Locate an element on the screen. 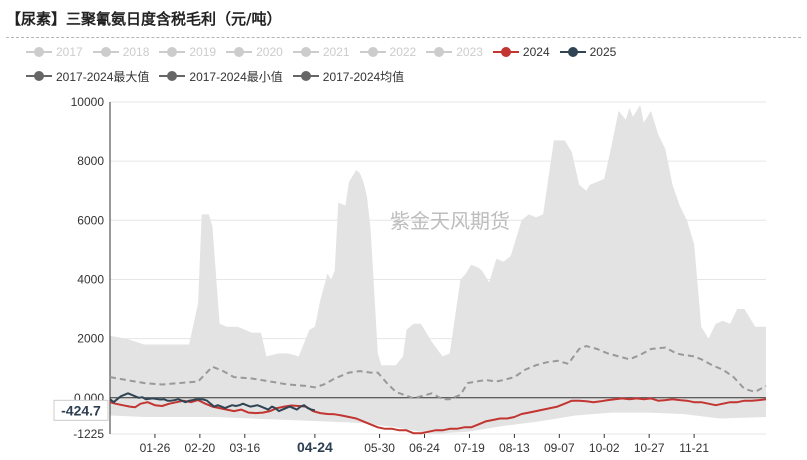  x-tick-label: 06-24 is located at coordinates (424, 448).